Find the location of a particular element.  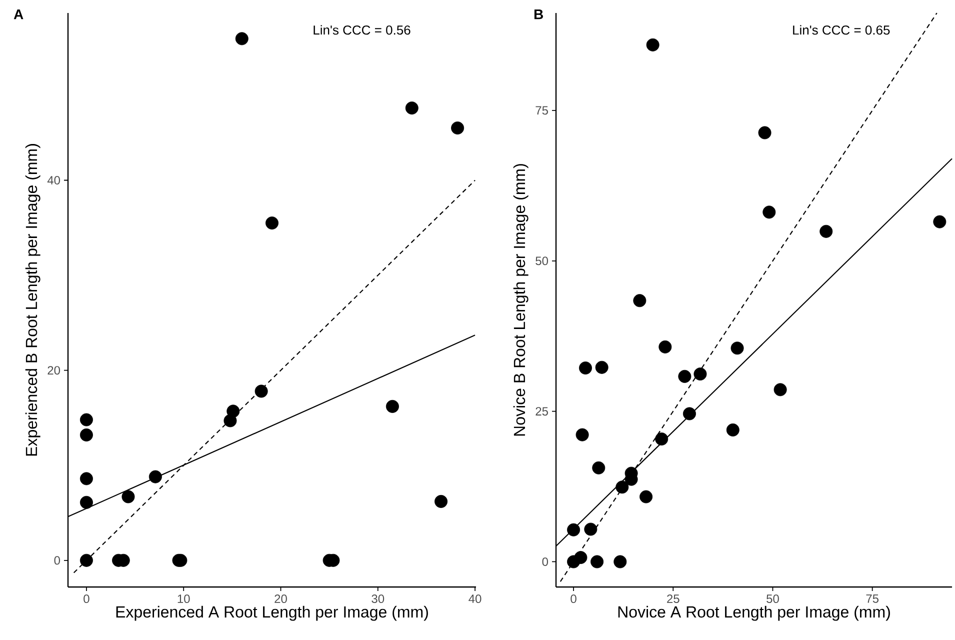

y-tick-label: 50 is located at coordinates (542, 261).